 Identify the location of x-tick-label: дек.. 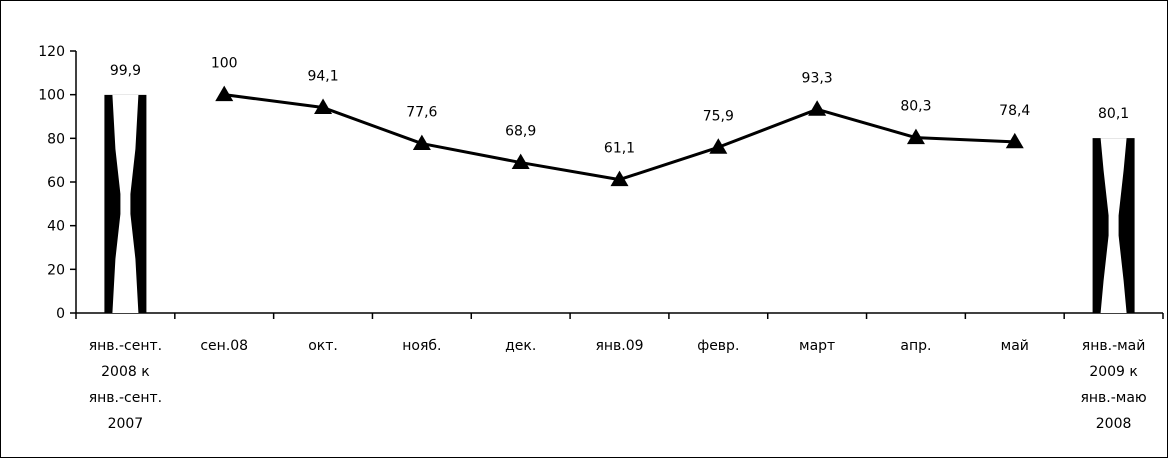
(520, 346).